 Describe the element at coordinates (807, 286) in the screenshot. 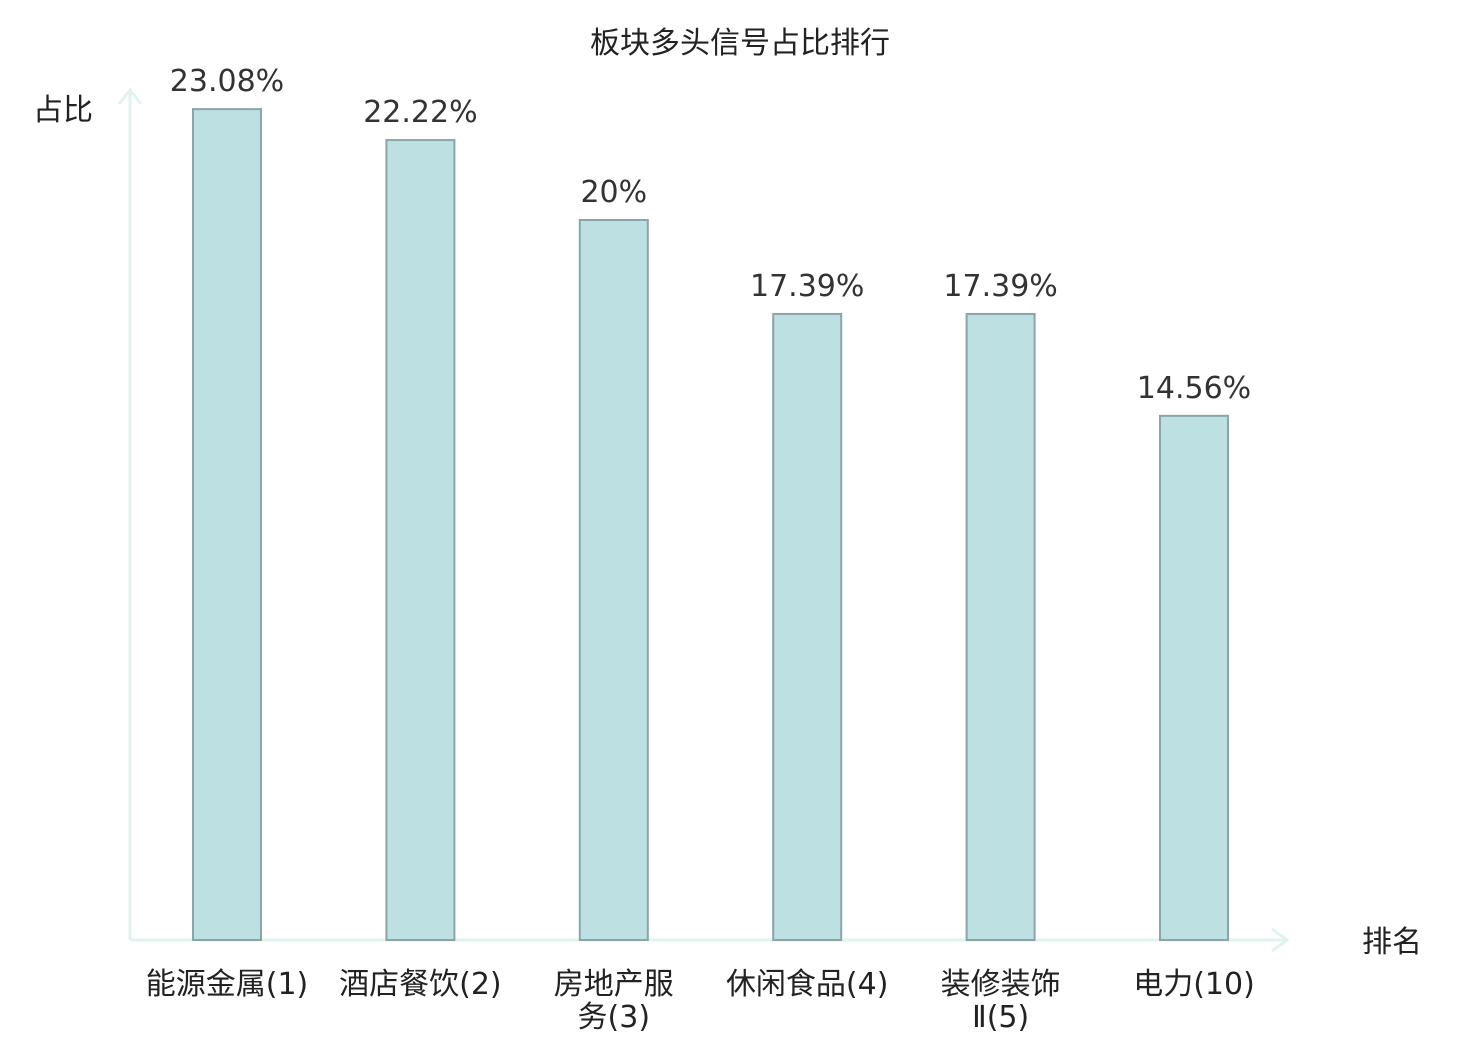

I see `value-label-4: 17.39%` at that location.